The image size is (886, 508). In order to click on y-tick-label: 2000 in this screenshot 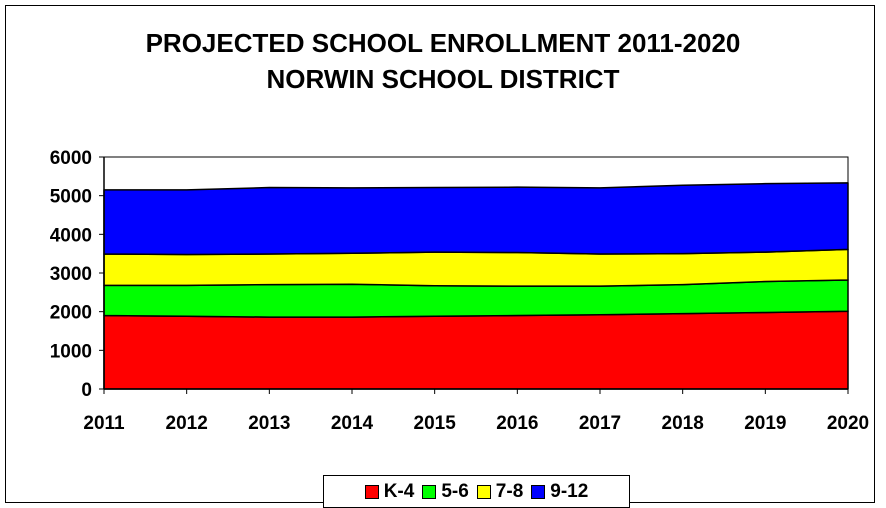, I will do `click(71, 313)`.